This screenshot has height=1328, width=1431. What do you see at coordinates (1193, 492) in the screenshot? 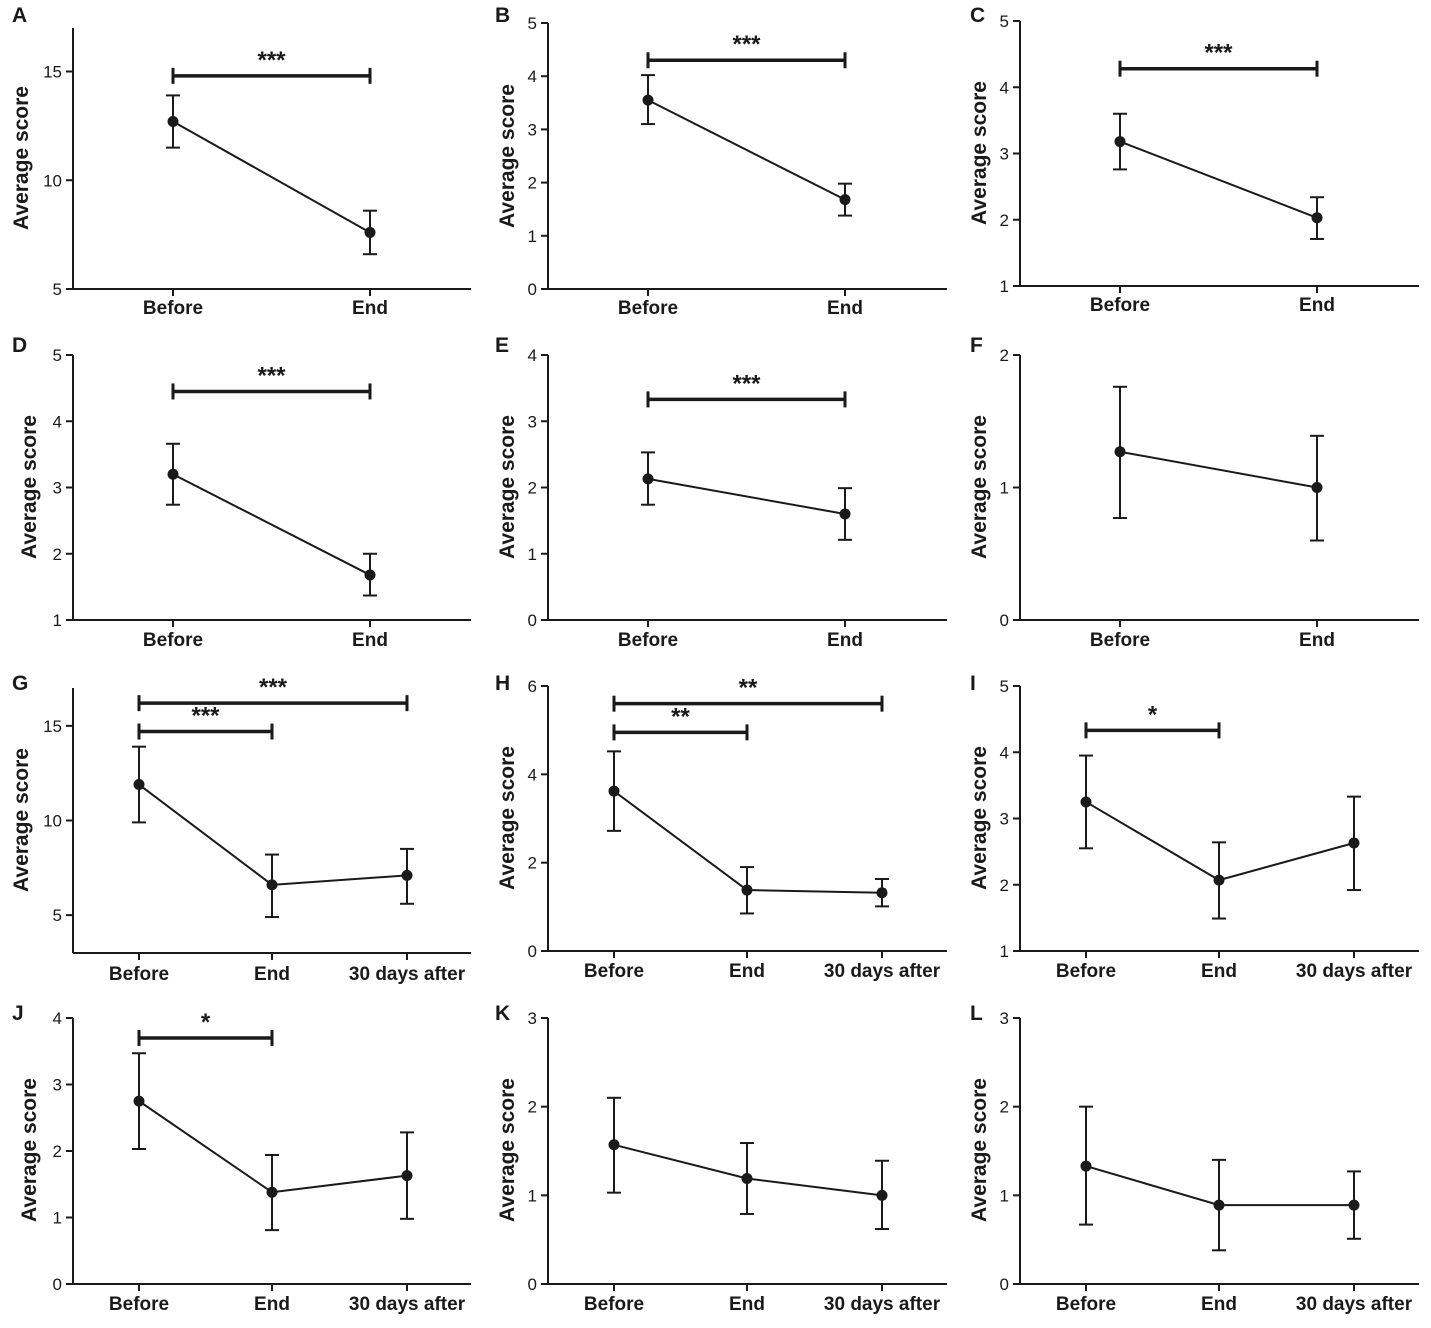
I see `chart-panel-f: F 0 1 2 Before End Average score` at bounding box center [1193, 492].